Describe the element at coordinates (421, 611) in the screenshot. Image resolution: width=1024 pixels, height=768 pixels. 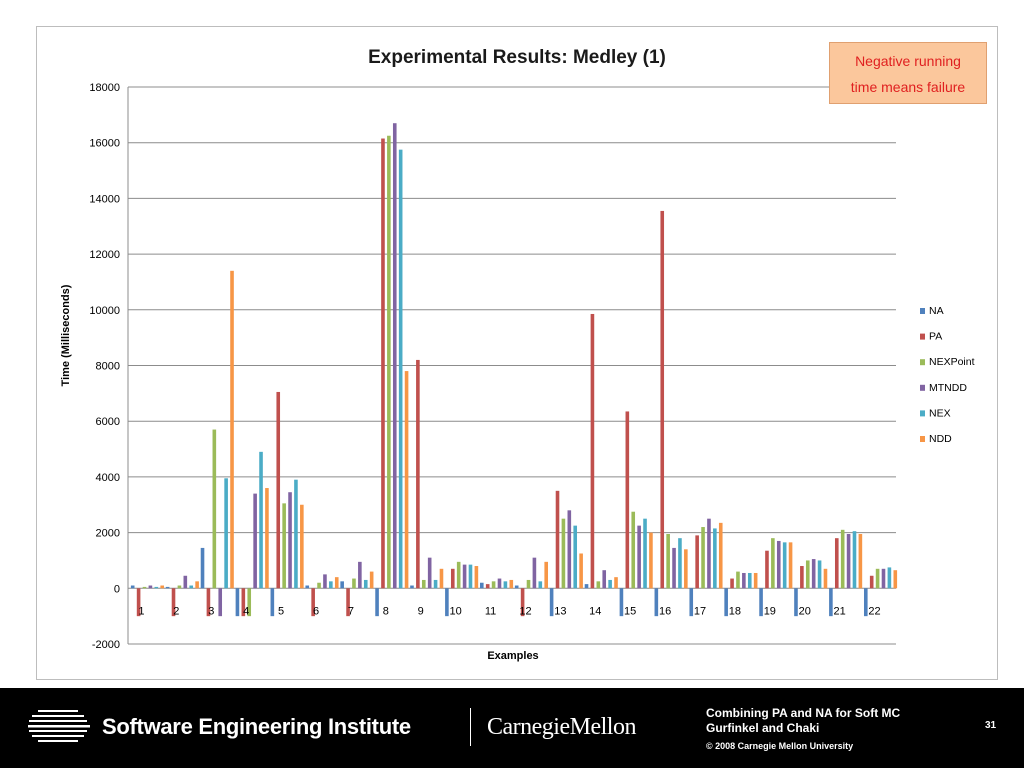
I see `x-tick-label: 9` at that location.